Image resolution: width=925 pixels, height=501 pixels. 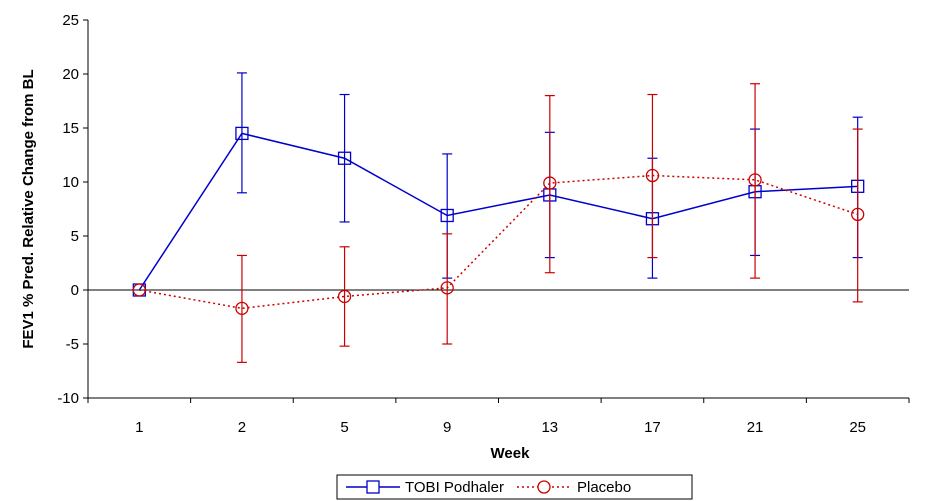 What do you see at coordinates (70, 128) in the screenshot?
I see `y-tick-label: 15` at bounding box center [70, 128].